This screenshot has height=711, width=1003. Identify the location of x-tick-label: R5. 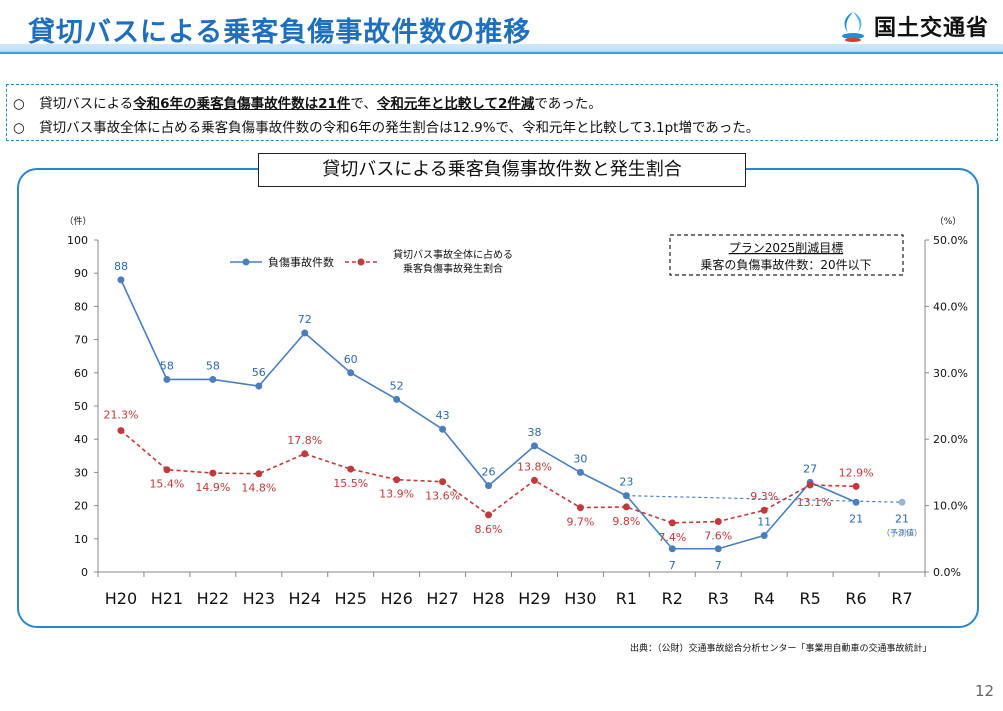
(809, 598).